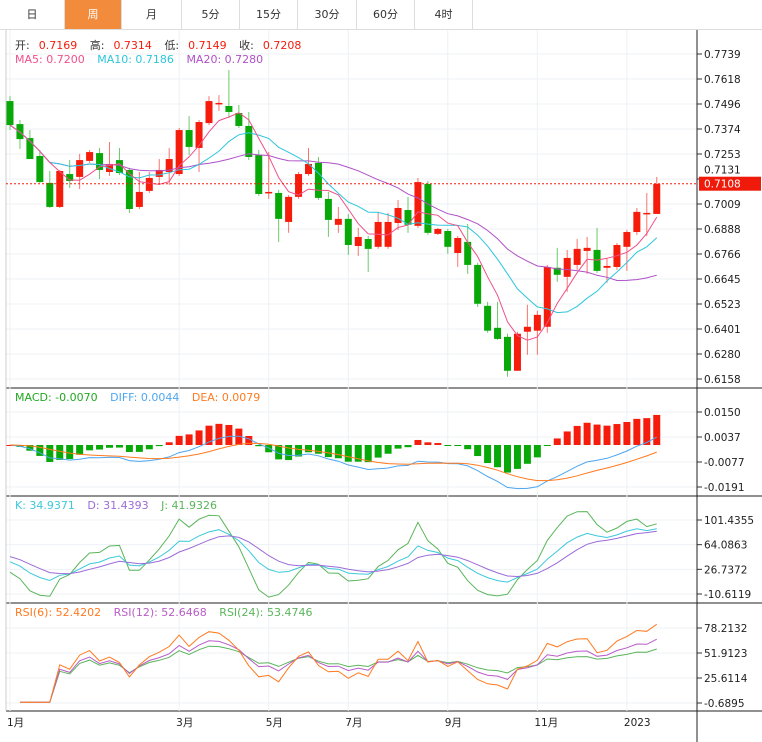 Image resolution: width=762 pixels, height=742 pixels. I want to click on macd-tick-label: 0.0150, so click(722, 413).